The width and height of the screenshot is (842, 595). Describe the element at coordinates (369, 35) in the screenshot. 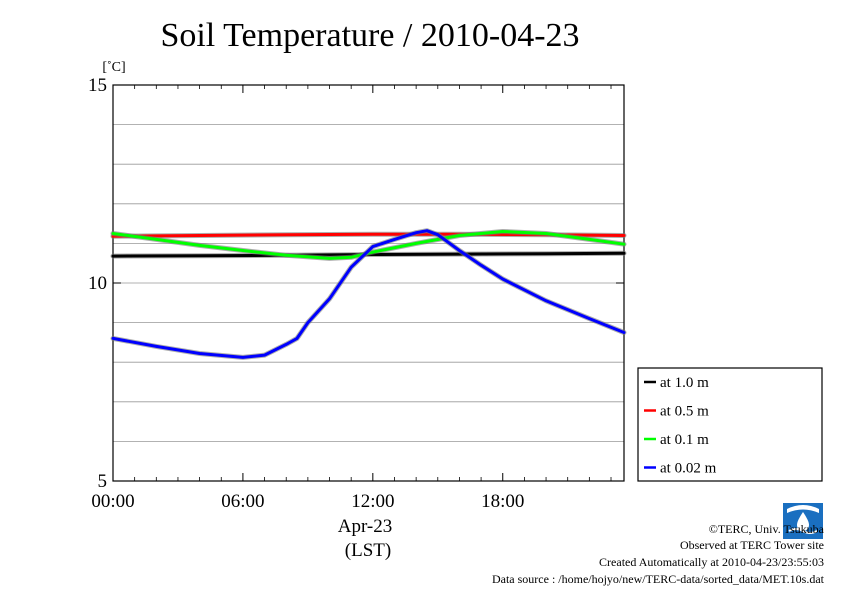

I see `chart-title: Soil Temperature / 2010-04-23` at that location.